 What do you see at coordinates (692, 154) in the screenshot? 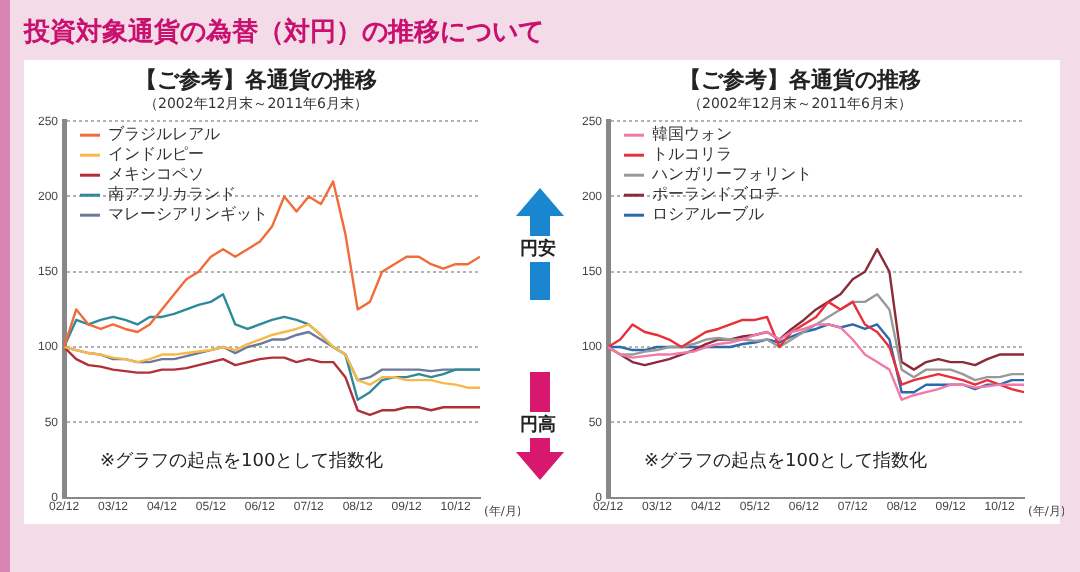
I see `legend-label: トルコリラ` at bounding box center [692, 154].